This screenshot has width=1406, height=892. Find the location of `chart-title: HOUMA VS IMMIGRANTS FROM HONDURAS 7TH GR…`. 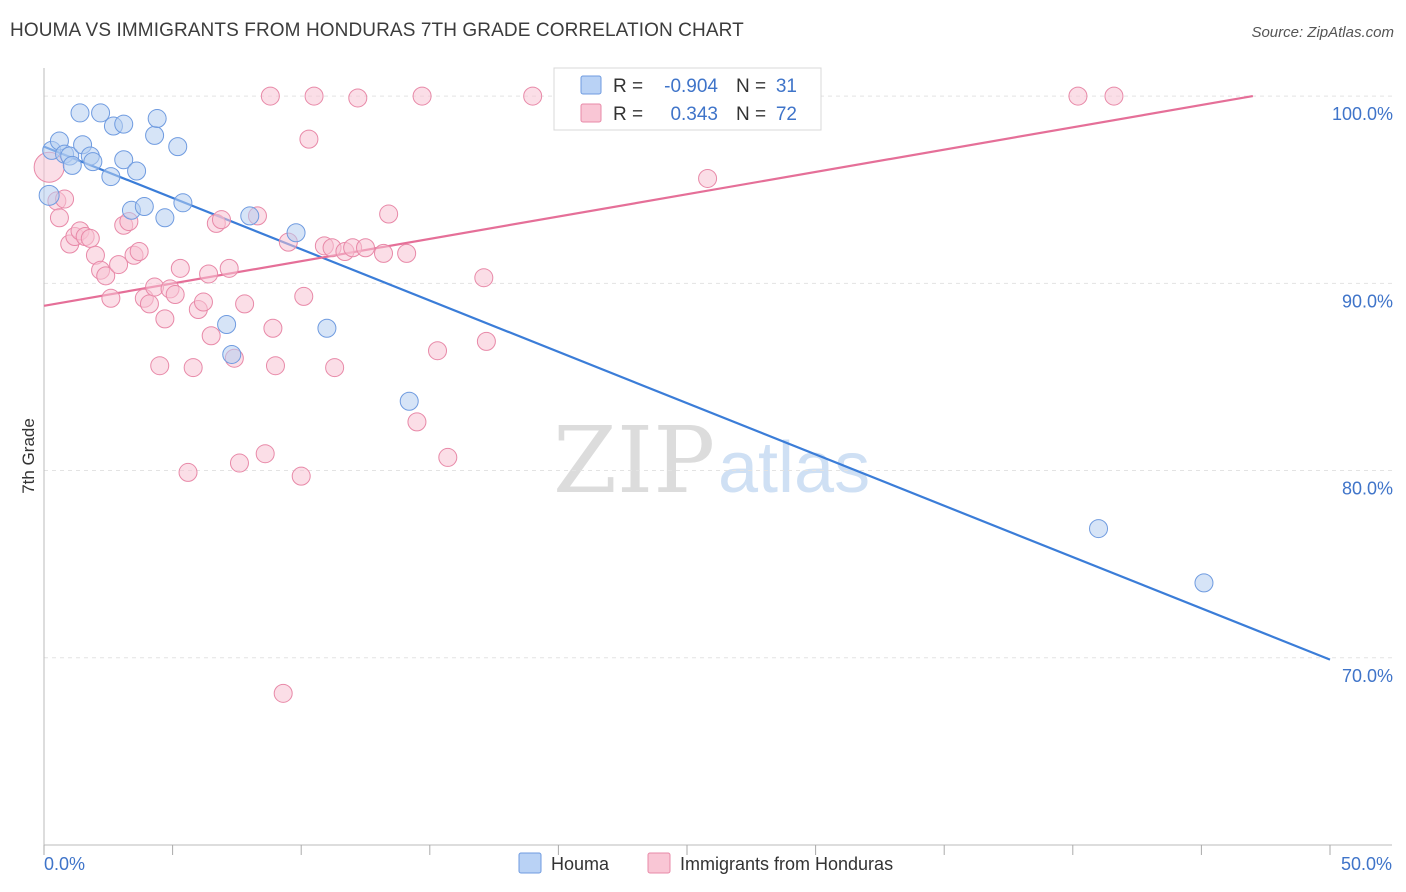

chart-title: HOUMA VS IMMIGRANTS FROM HONDURAS 7TH GR… is located at coordinates (377, 30).